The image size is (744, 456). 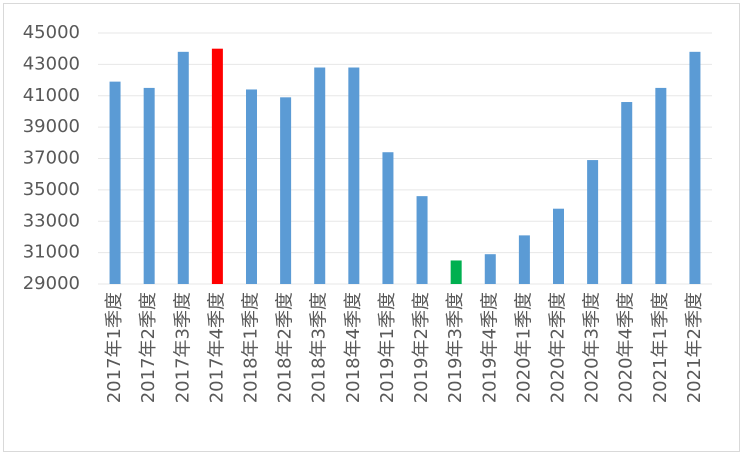 What do you see at coordinates (114, 347) in the screenshot?
I see `x-tick-label: 2017年1季度` at bounding box center [114, 347].